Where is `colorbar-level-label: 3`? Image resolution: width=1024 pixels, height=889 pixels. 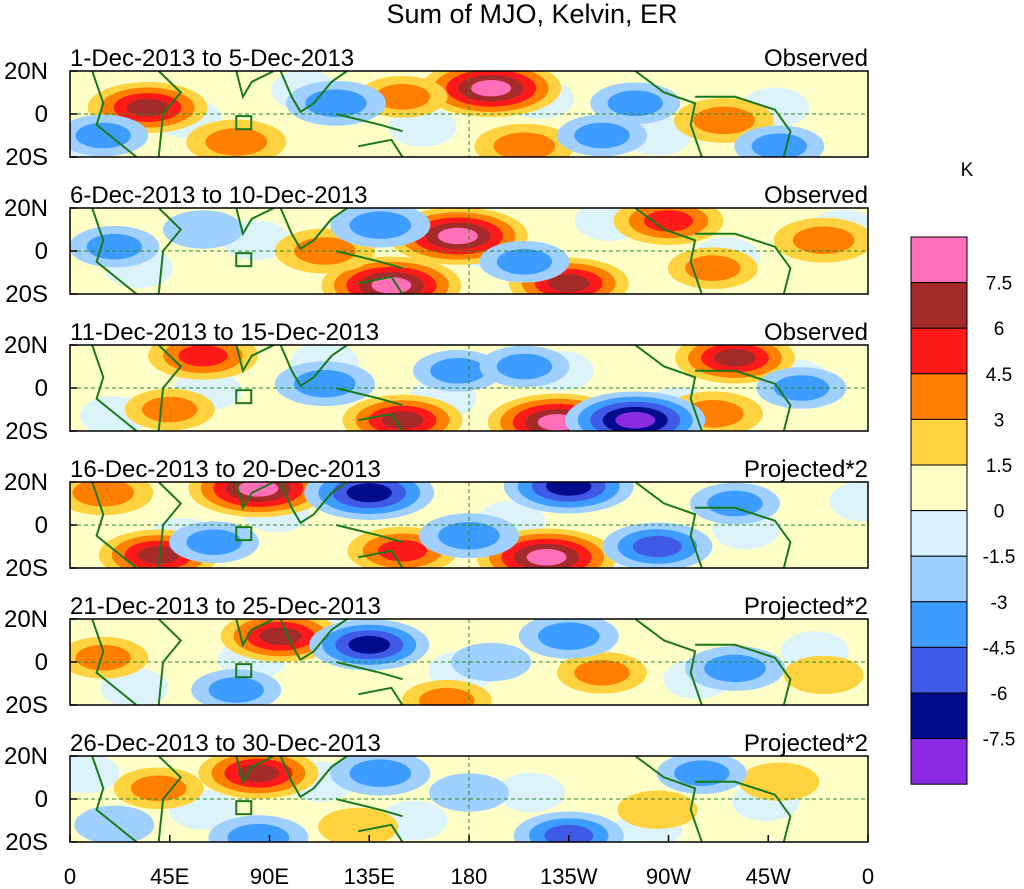 colorbar-level-label: 3 is located at coordinates (999, 420).